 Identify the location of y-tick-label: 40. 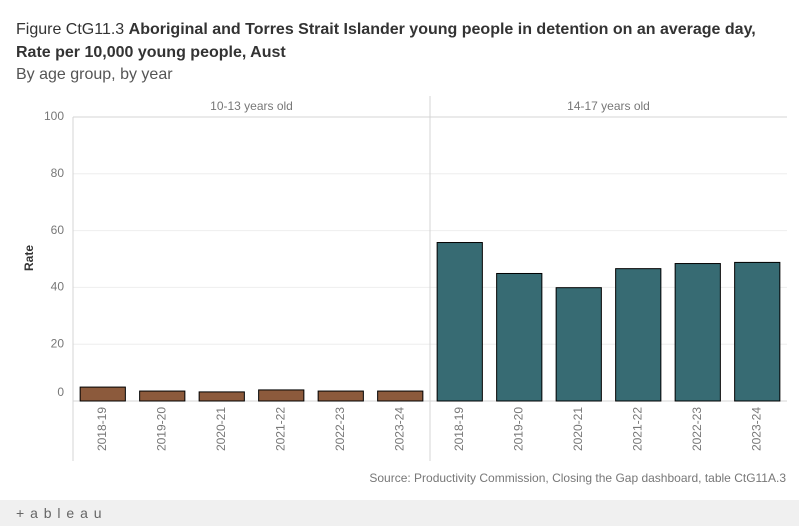
(58, 287).